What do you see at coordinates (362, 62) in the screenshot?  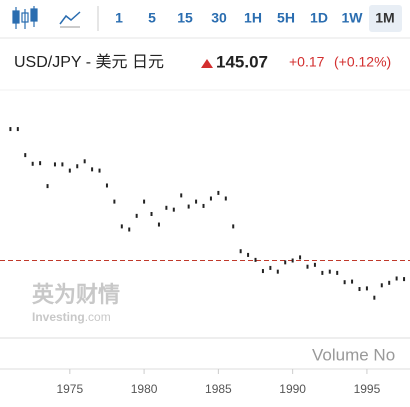 I see `quote-change-pct: (+0.12%)` at bounding box center [362, 62].